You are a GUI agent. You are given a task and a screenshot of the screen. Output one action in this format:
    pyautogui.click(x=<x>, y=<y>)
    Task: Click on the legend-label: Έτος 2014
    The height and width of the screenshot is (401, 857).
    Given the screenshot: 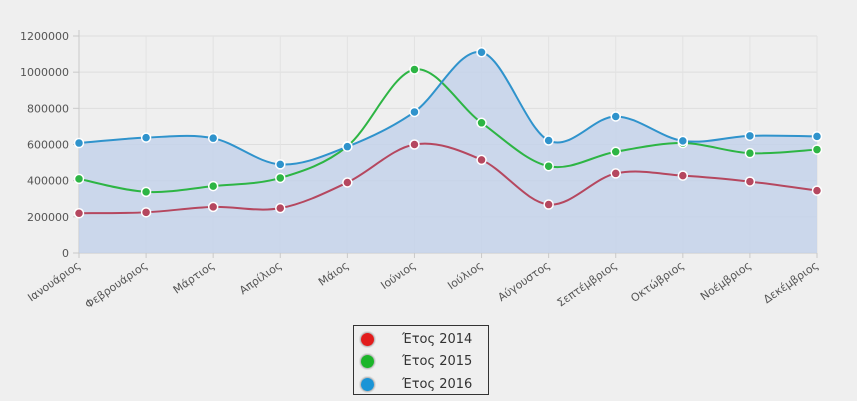 What is the action you would take?
    pyautogui.click(x=437, y=339)
    